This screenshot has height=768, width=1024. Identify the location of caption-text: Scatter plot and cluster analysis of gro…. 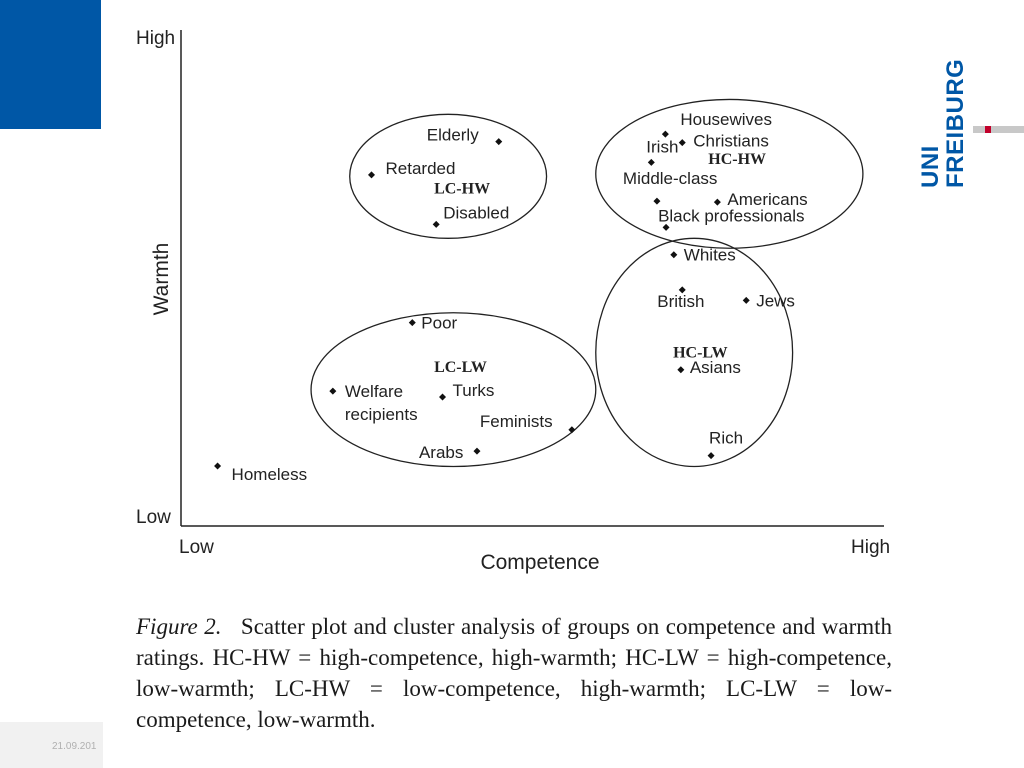
(514, 673).